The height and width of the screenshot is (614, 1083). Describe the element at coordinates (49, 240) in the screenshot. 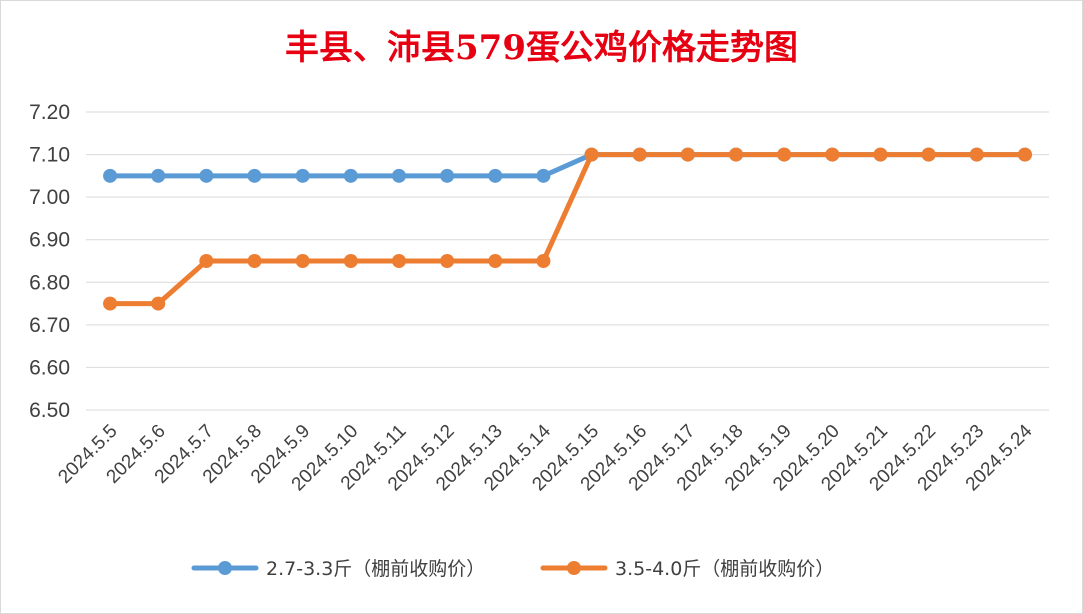

I see `y-tick-label: 6.90` at that location.